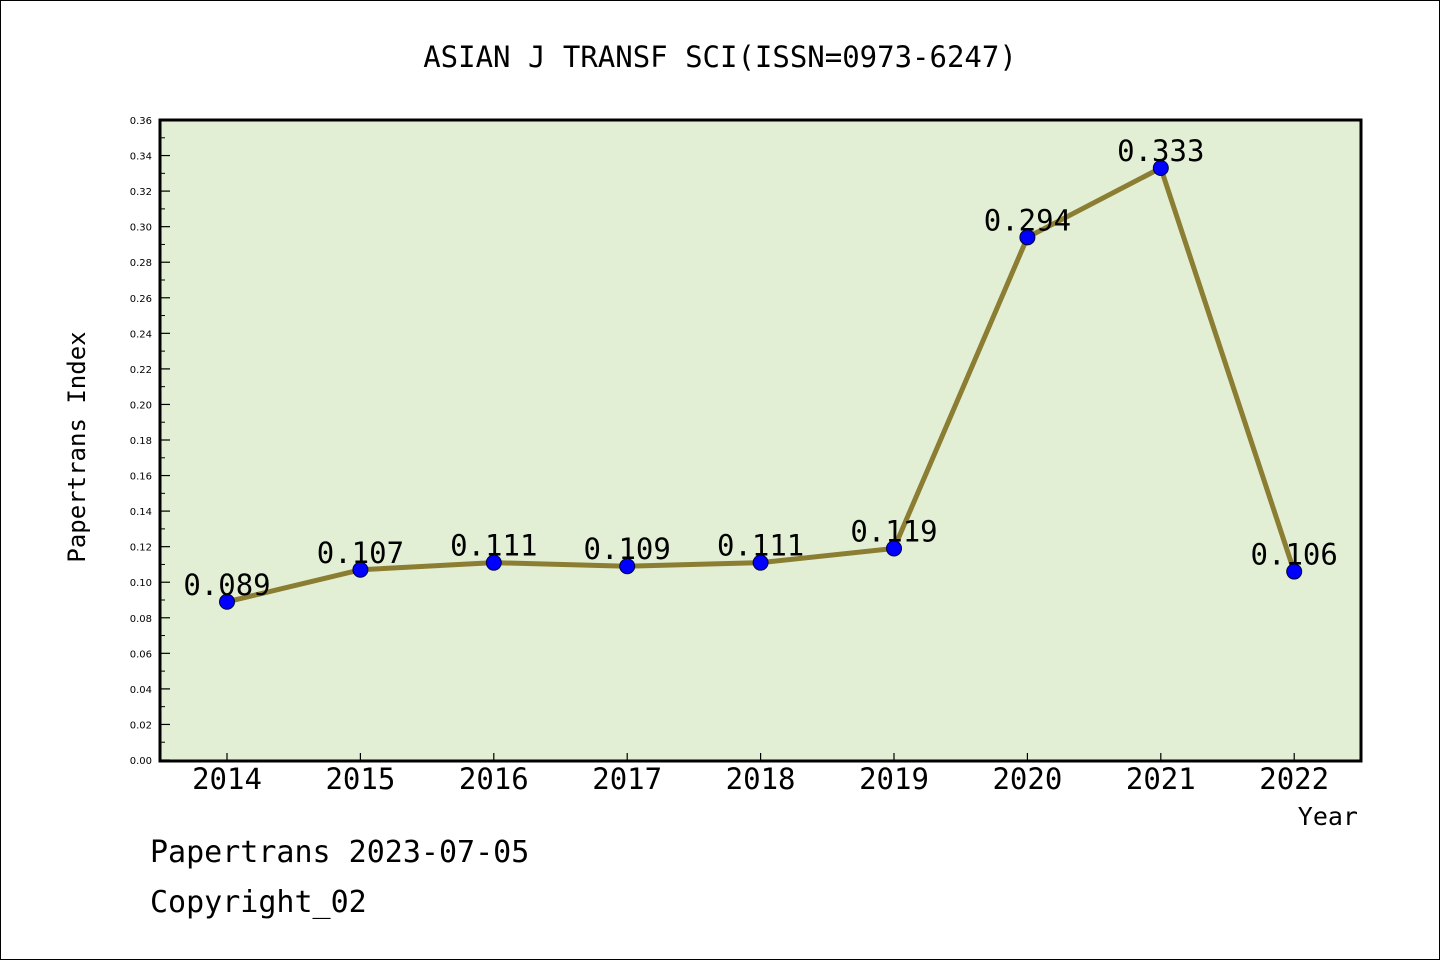 The width and height of the screenshot is (1440, 960). Describe the element at coordinates (141, 690) in the screenshot. I see `y-tick-label: 0.04` at that location.